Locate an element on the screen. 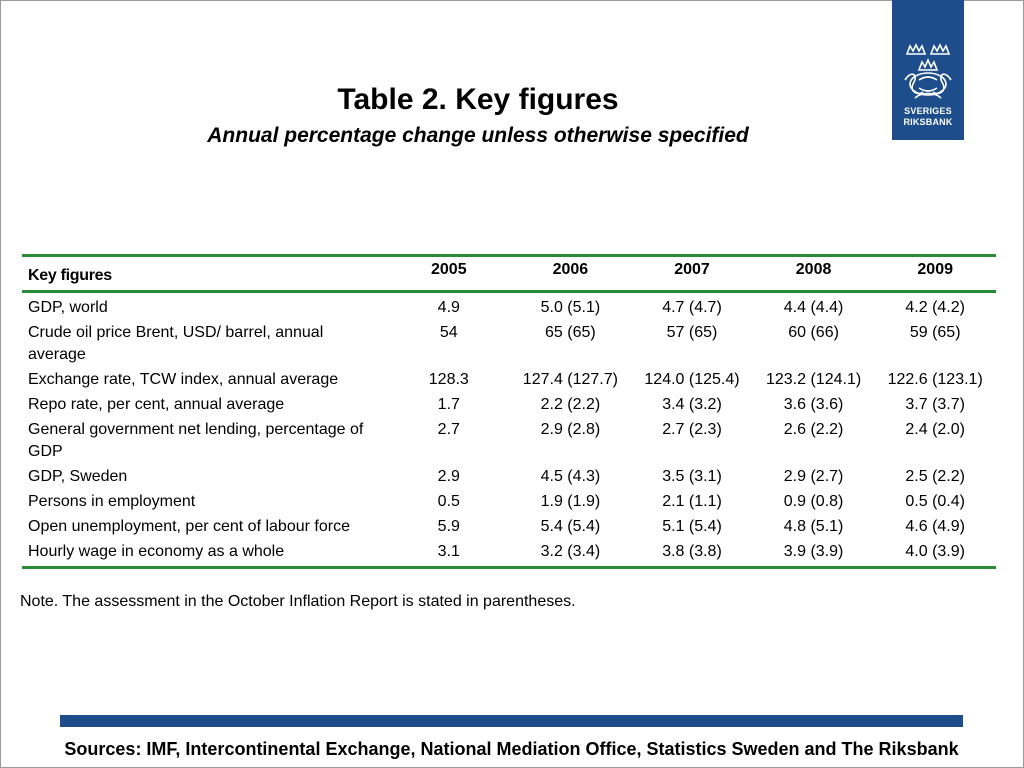  row-label: Repo rate, per cent, annual average is located at coordinates (156, 404).